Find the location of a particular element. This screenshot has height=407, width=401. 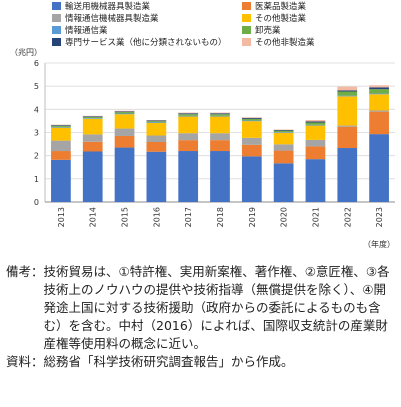

x-tick-label: 2022 is located at coordinates (347, 217).